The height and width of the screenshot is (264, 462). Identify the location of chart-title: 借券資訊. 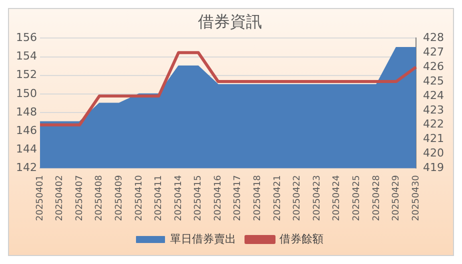
(230, 21).